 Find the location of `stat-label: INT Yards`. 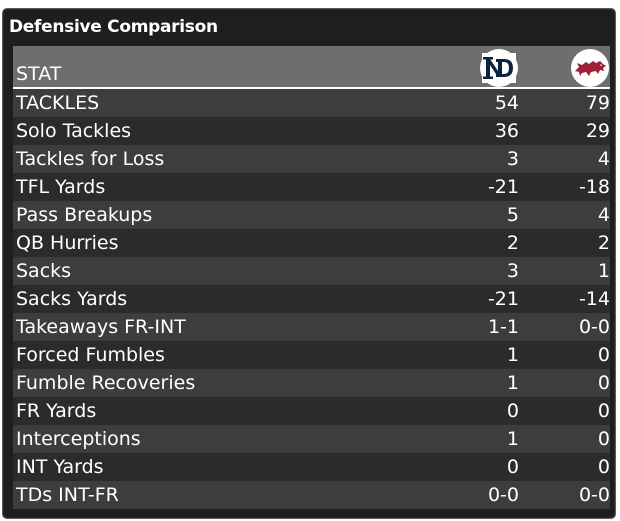

stat-label: INT Yards is located at coordinates (60, 467).